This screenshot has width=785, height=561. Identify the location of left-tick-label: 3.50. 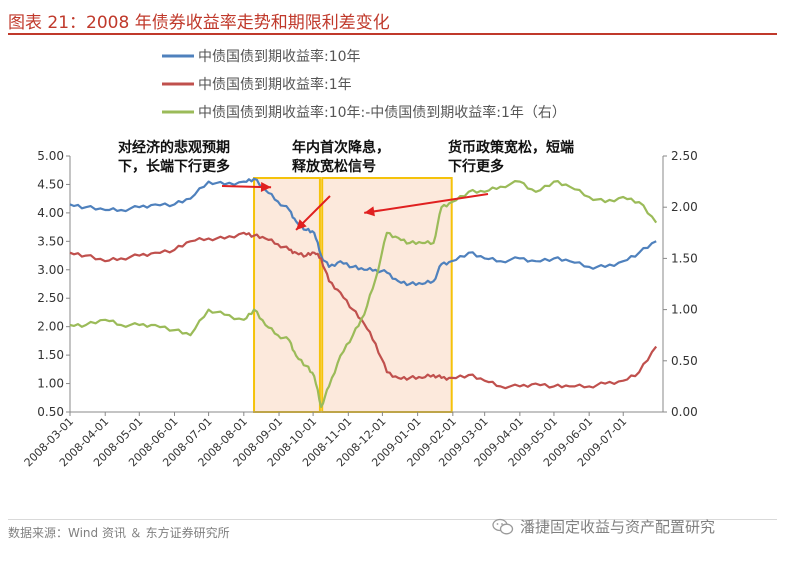
(50, 241).